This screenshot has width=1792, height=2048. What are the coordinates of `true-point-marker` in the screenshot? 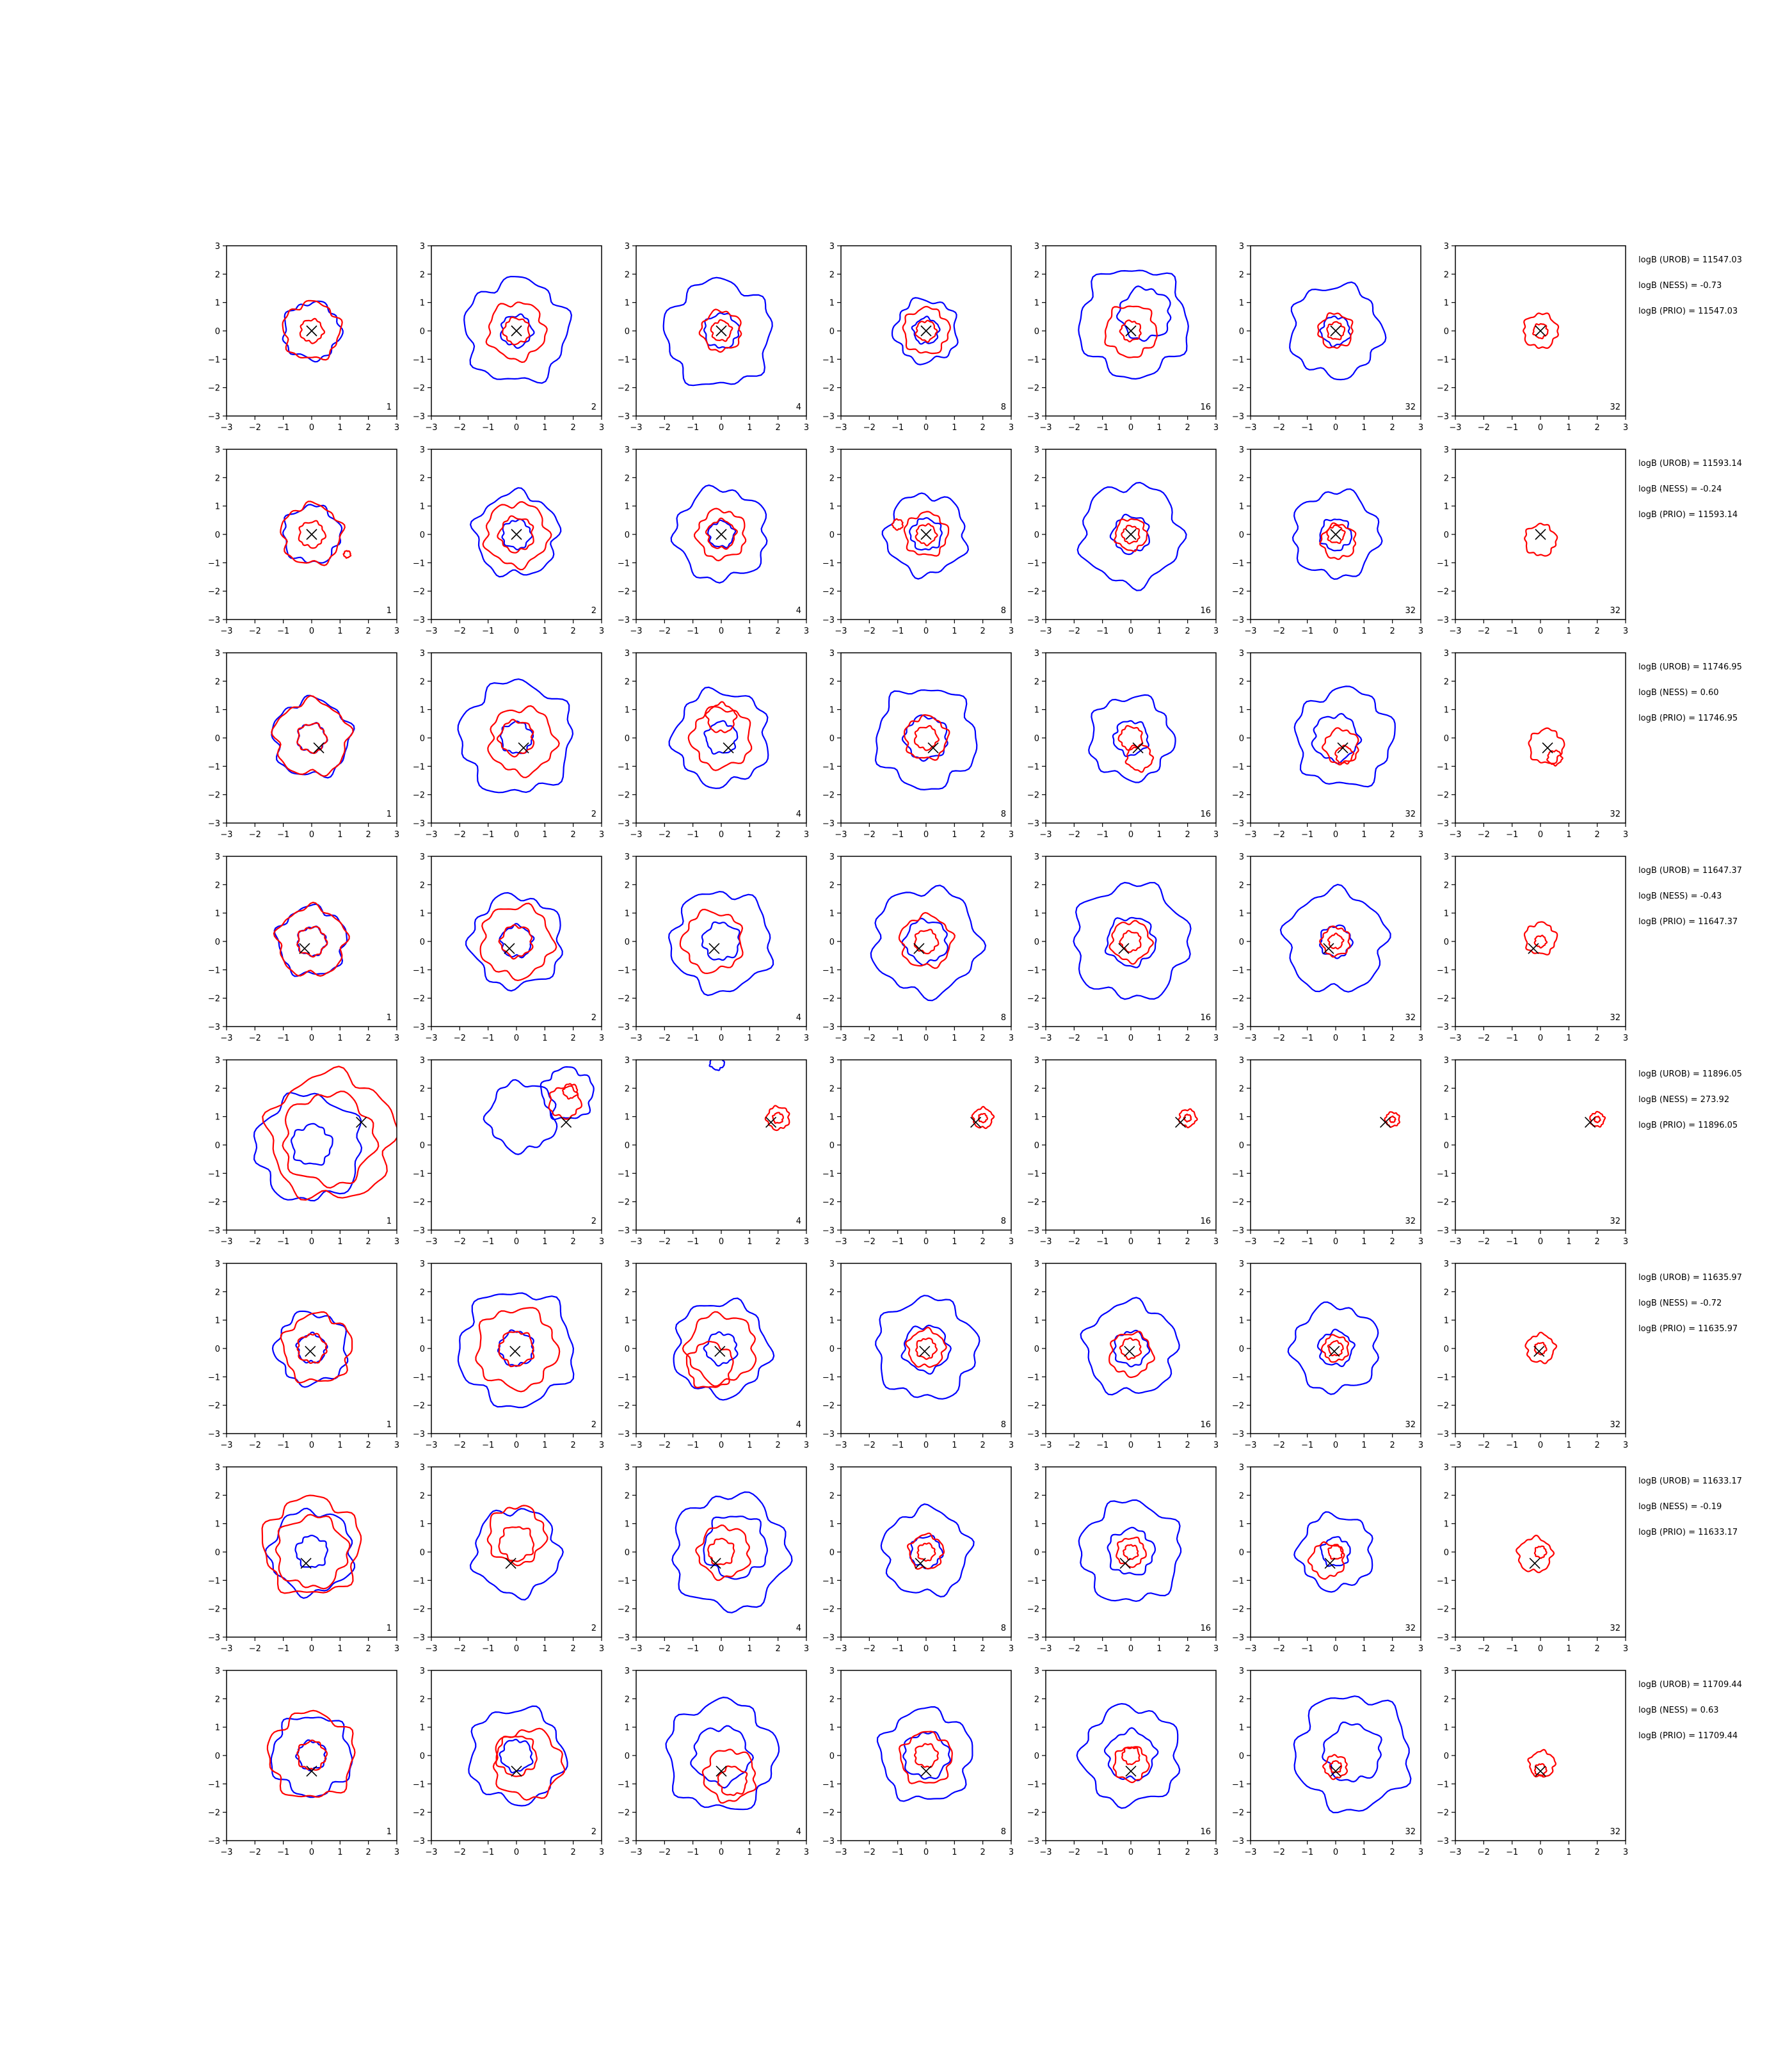 It's located at (1334, 1351).